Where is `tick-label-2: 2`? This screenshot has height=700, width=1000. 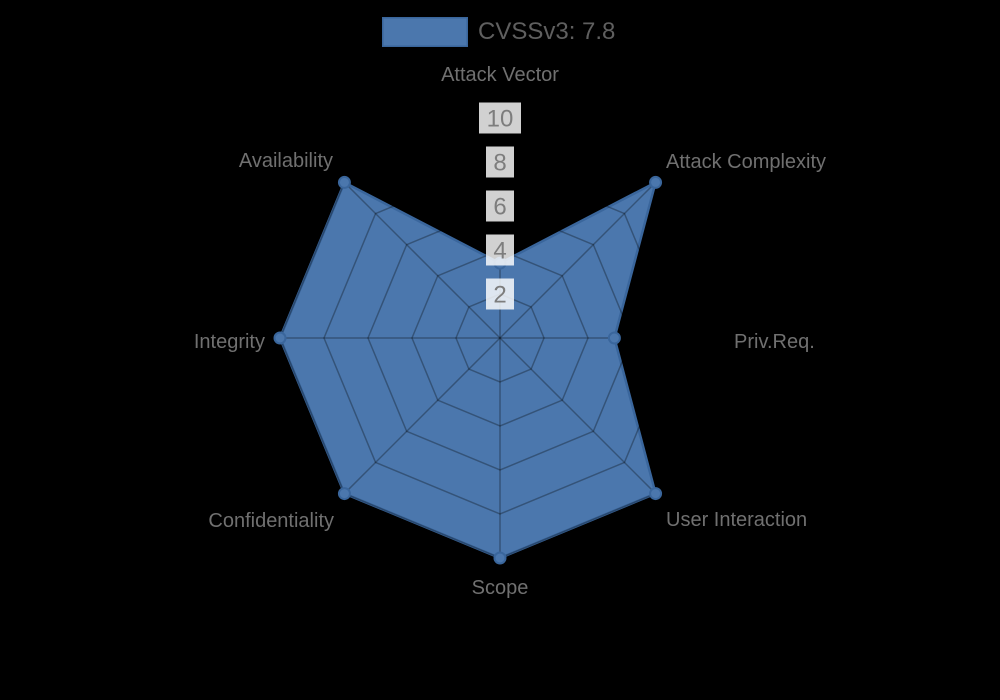 tick-label-2: 2 is located at coordinates (499, 295).